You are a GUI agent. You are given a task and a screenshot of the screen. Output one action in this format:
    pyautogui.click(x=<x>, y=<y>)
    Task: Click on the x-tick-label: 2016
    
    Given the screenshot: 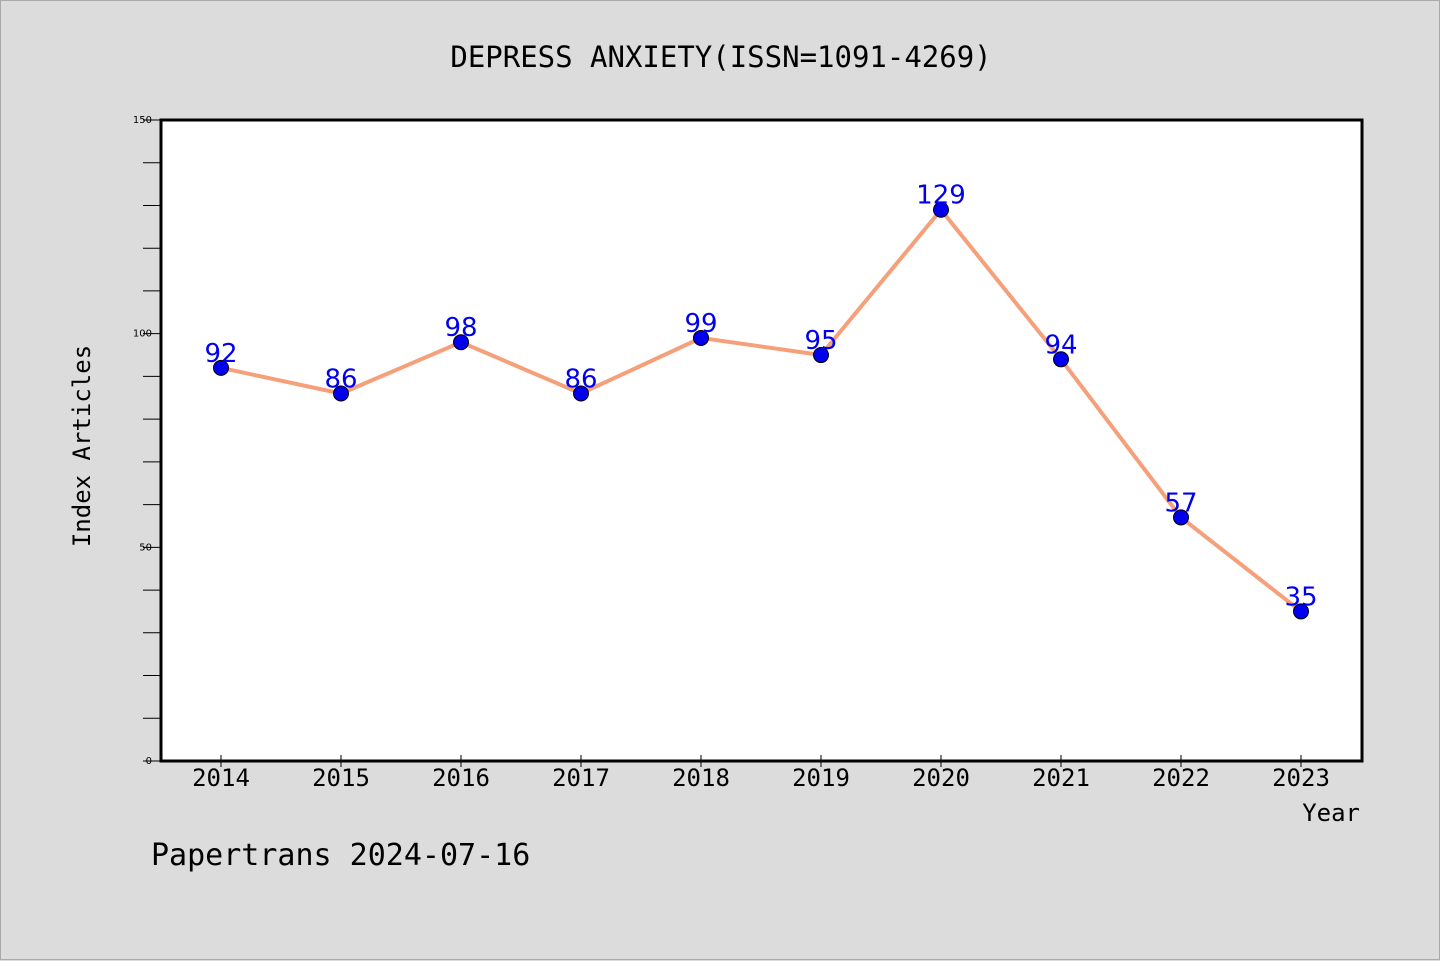 What is the action you would take?
    pyautogui.click(x=461, y=778)
    